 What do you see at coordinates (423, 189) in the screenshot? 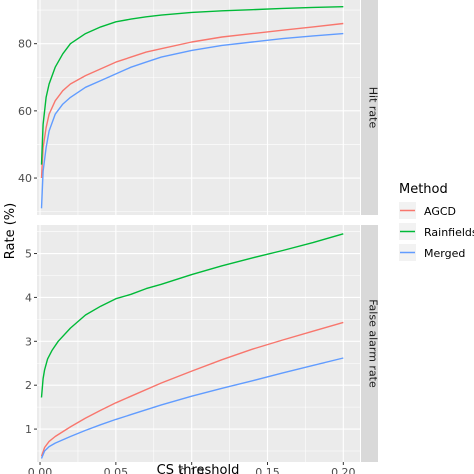
I see `legend-title: Method` at bounding box center [423, 189].